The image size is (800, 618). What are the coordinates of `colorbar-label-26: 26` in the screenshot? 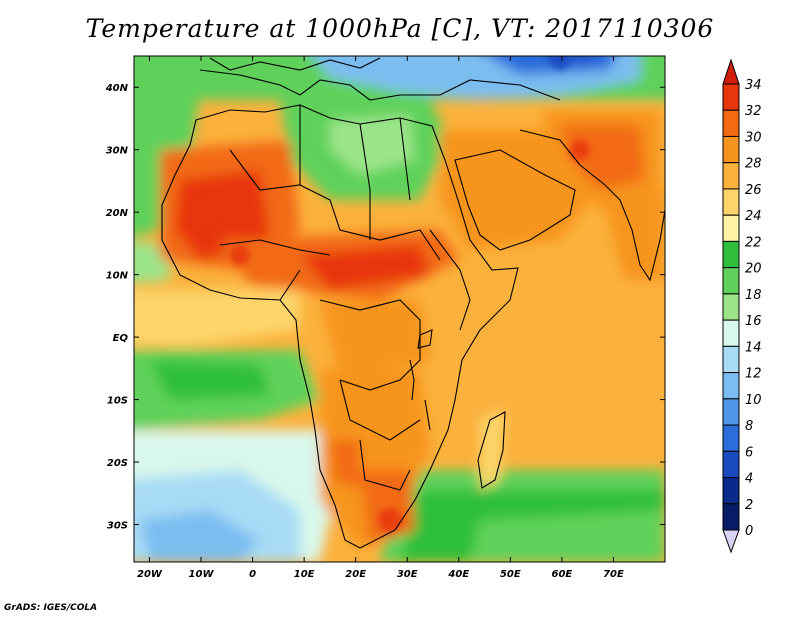 It's located at (753, 190).